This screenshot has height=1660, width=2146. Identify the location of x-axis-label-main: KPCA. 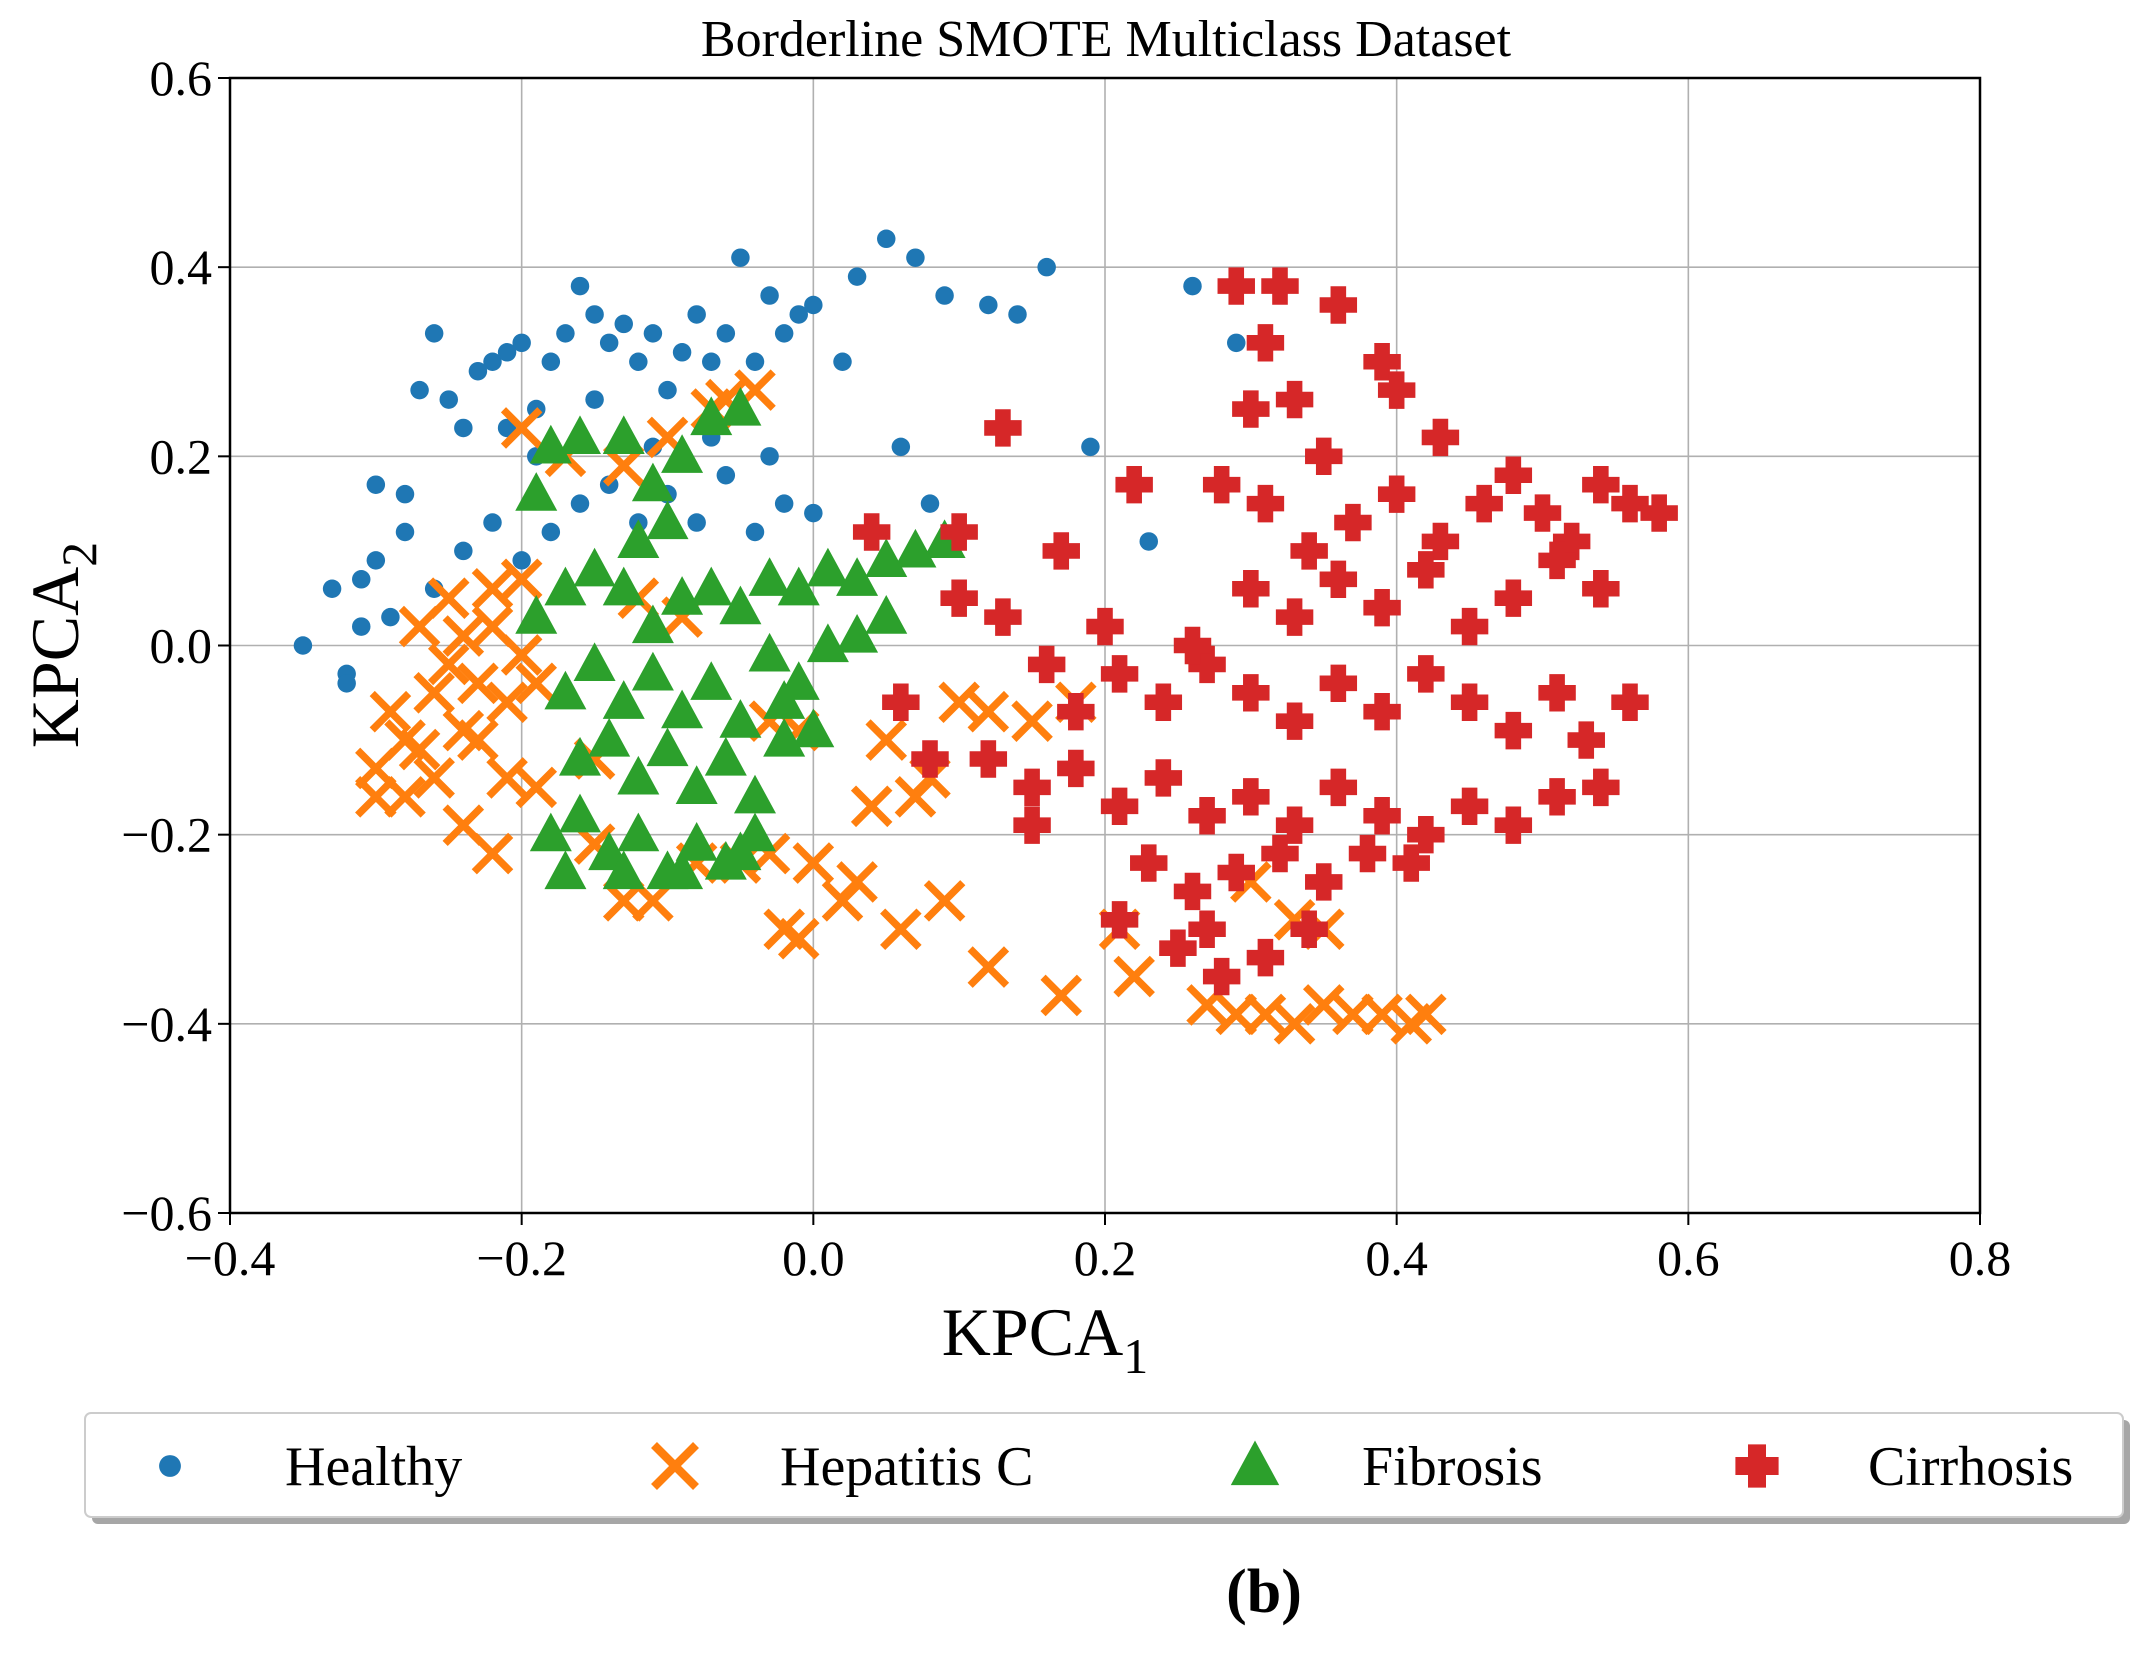
(1032, 1332).